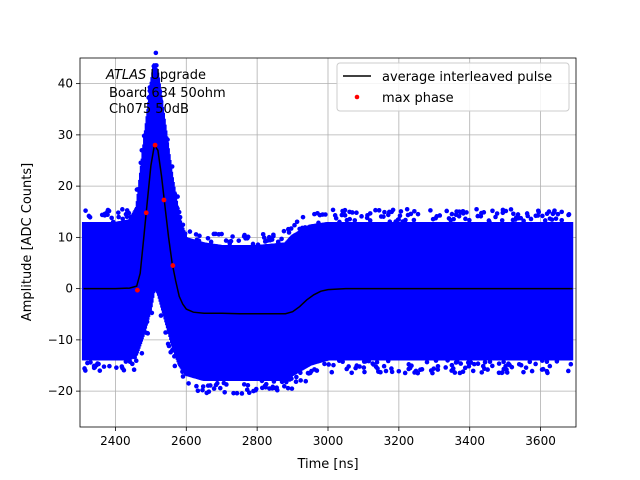  Describe the element at coordinates (137, 290) in the screenshot. I see `max-phase-point` at that location.